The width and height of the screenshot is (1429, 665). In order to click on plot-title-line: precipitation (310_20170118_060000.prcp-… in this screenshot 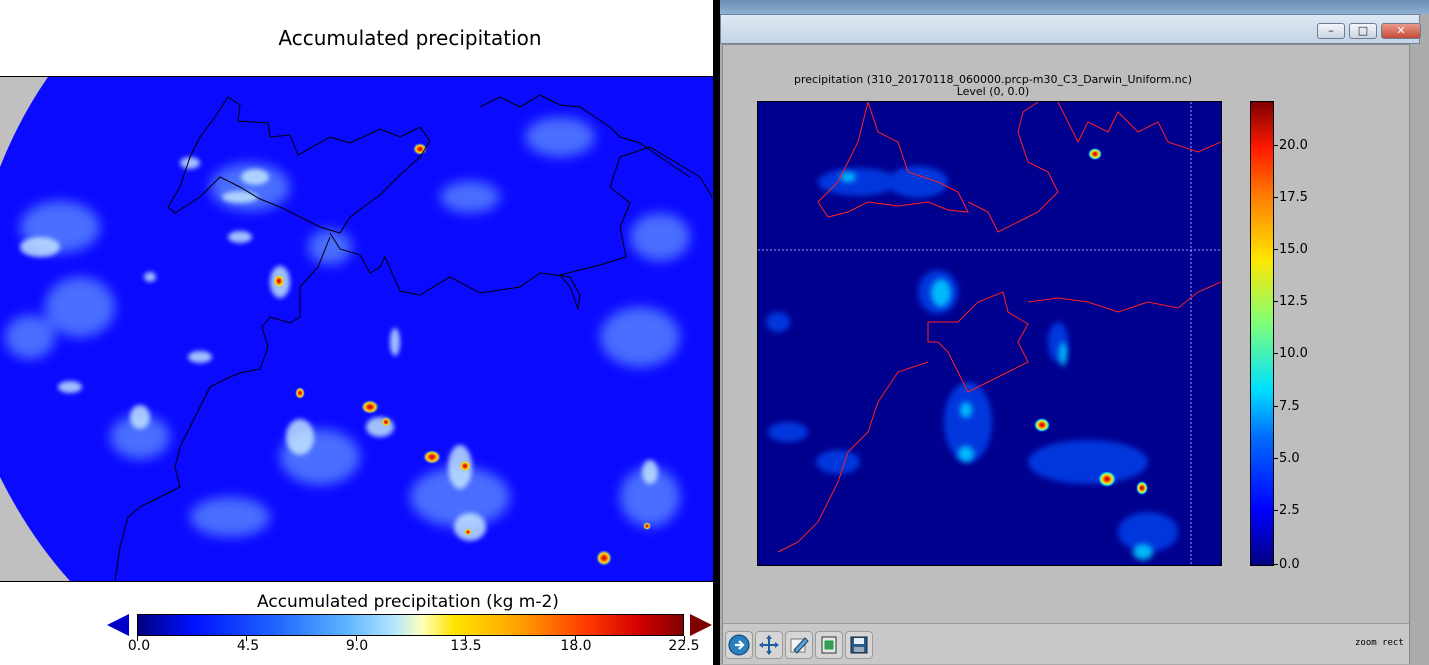, I will do `click(992, 79)`.